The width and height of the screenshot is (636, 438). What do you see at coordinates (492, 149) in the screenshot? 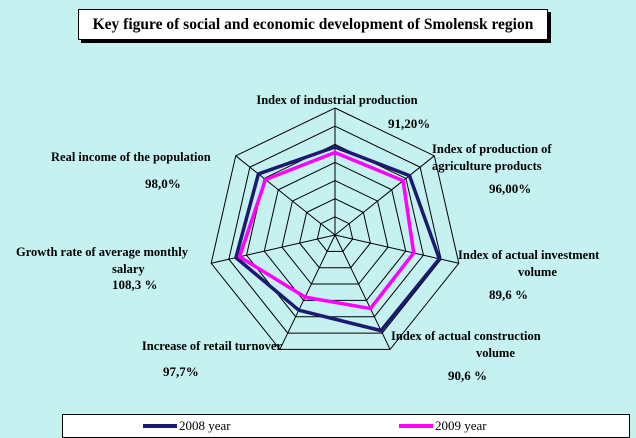
I see `axis-label: Index of production of` at bounding box center [492, 149].